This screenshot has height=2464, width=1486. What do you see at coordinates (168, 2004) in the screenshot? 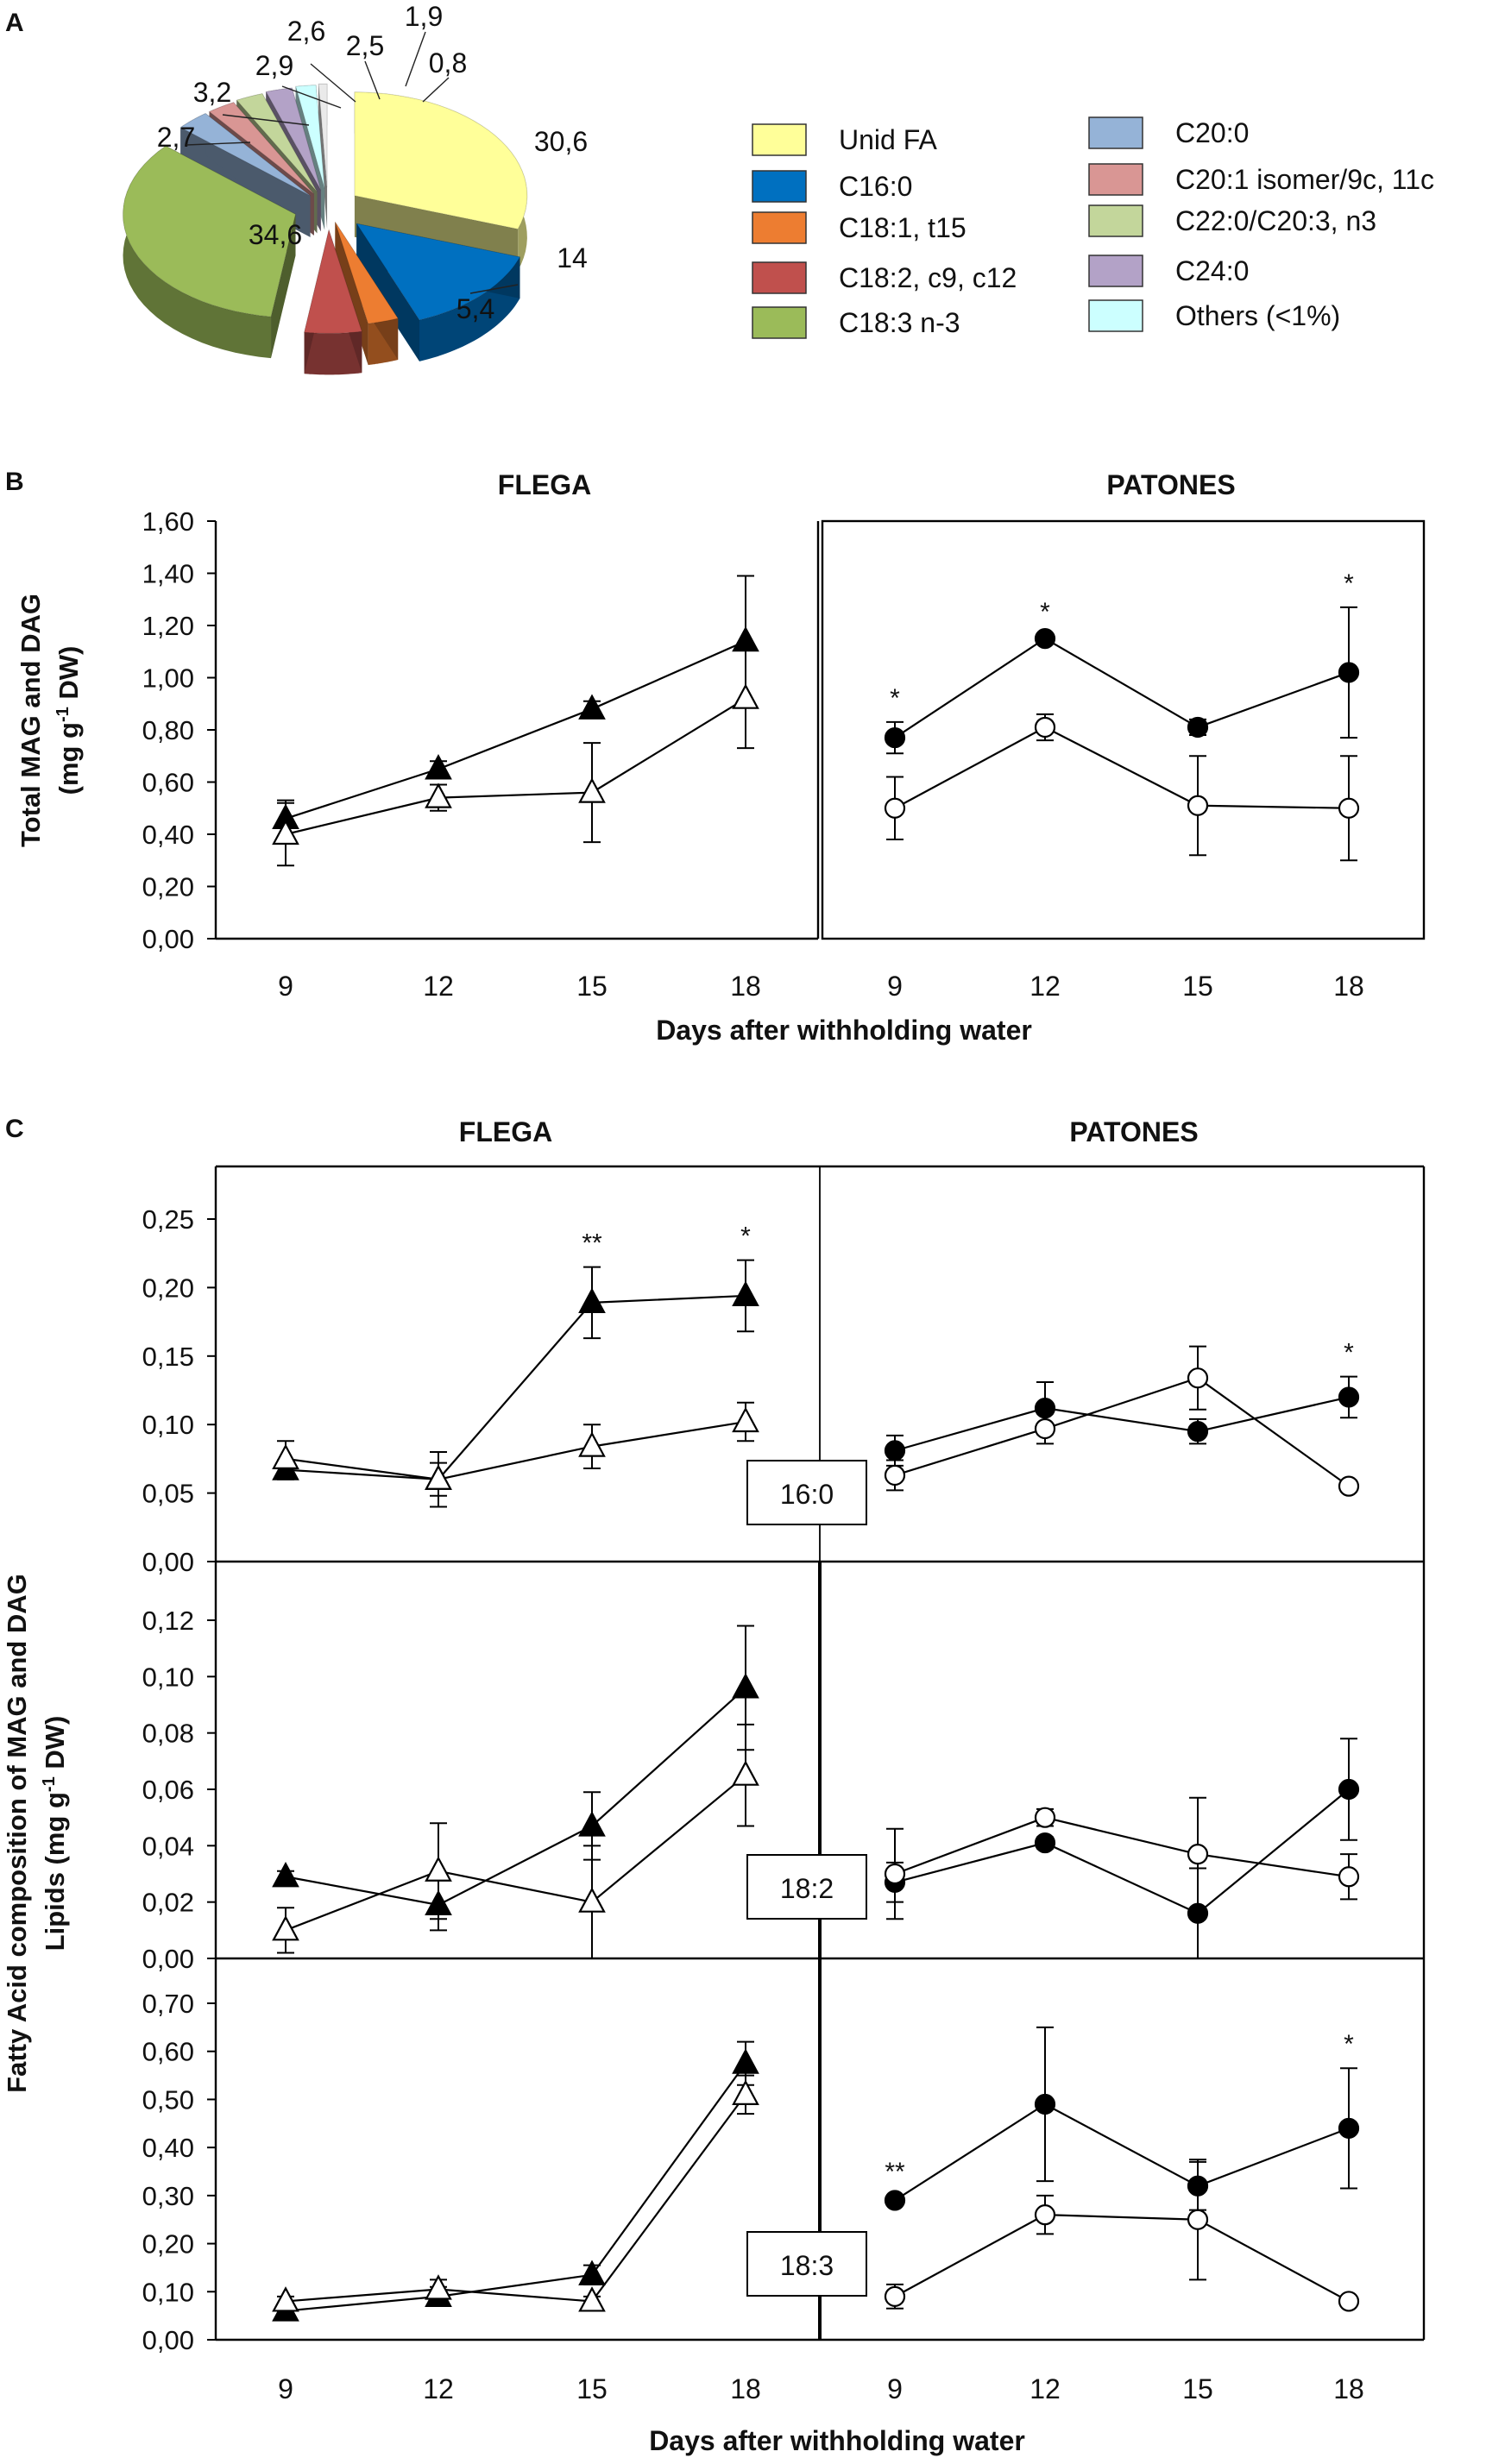
I see `y-tick-label: 0,70` at bounding box center [168, 2004].